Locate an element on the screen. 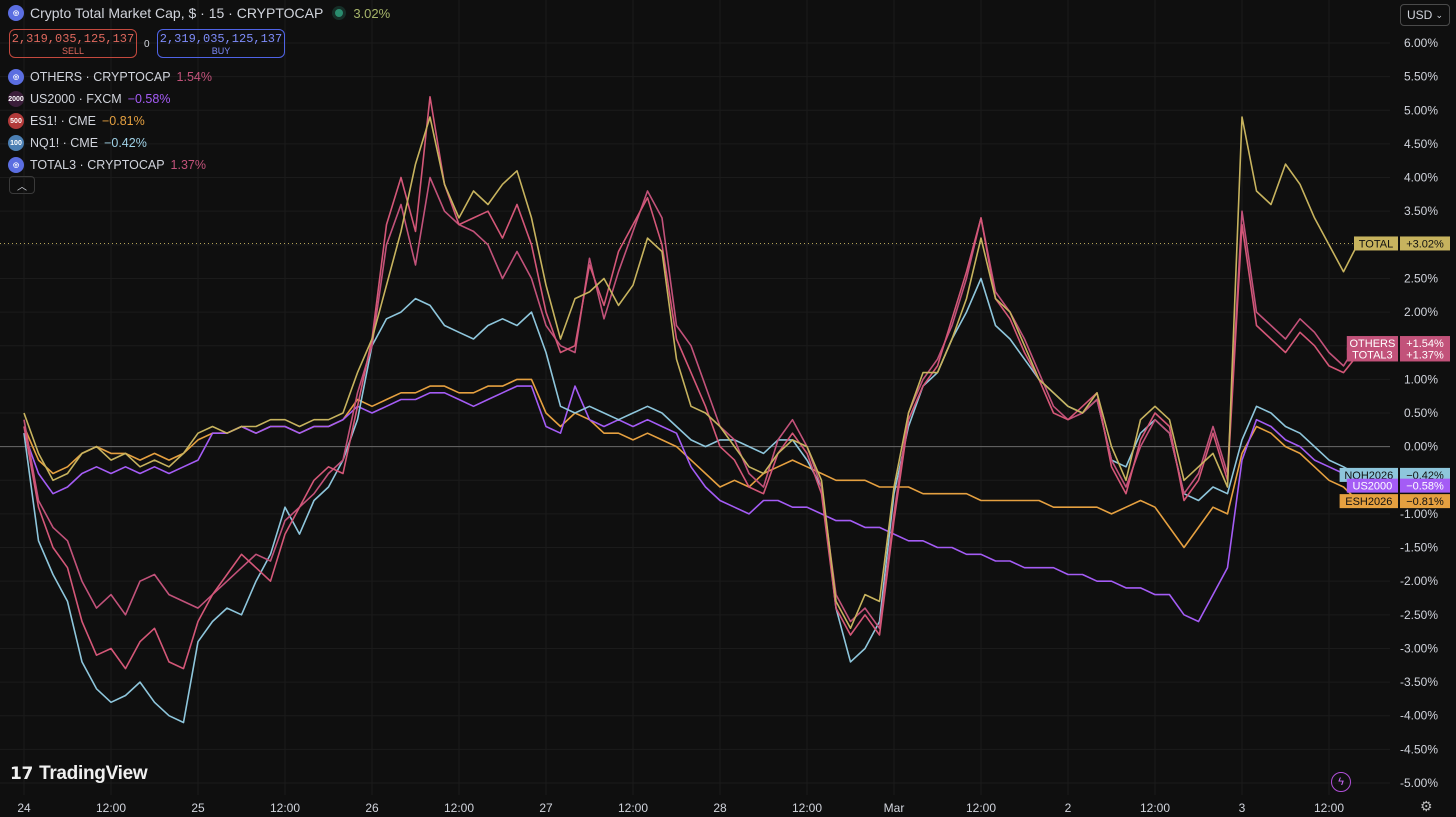 The image size is (1456, 817). badge-name: TOTAL is located at coordinates (1376, 244).